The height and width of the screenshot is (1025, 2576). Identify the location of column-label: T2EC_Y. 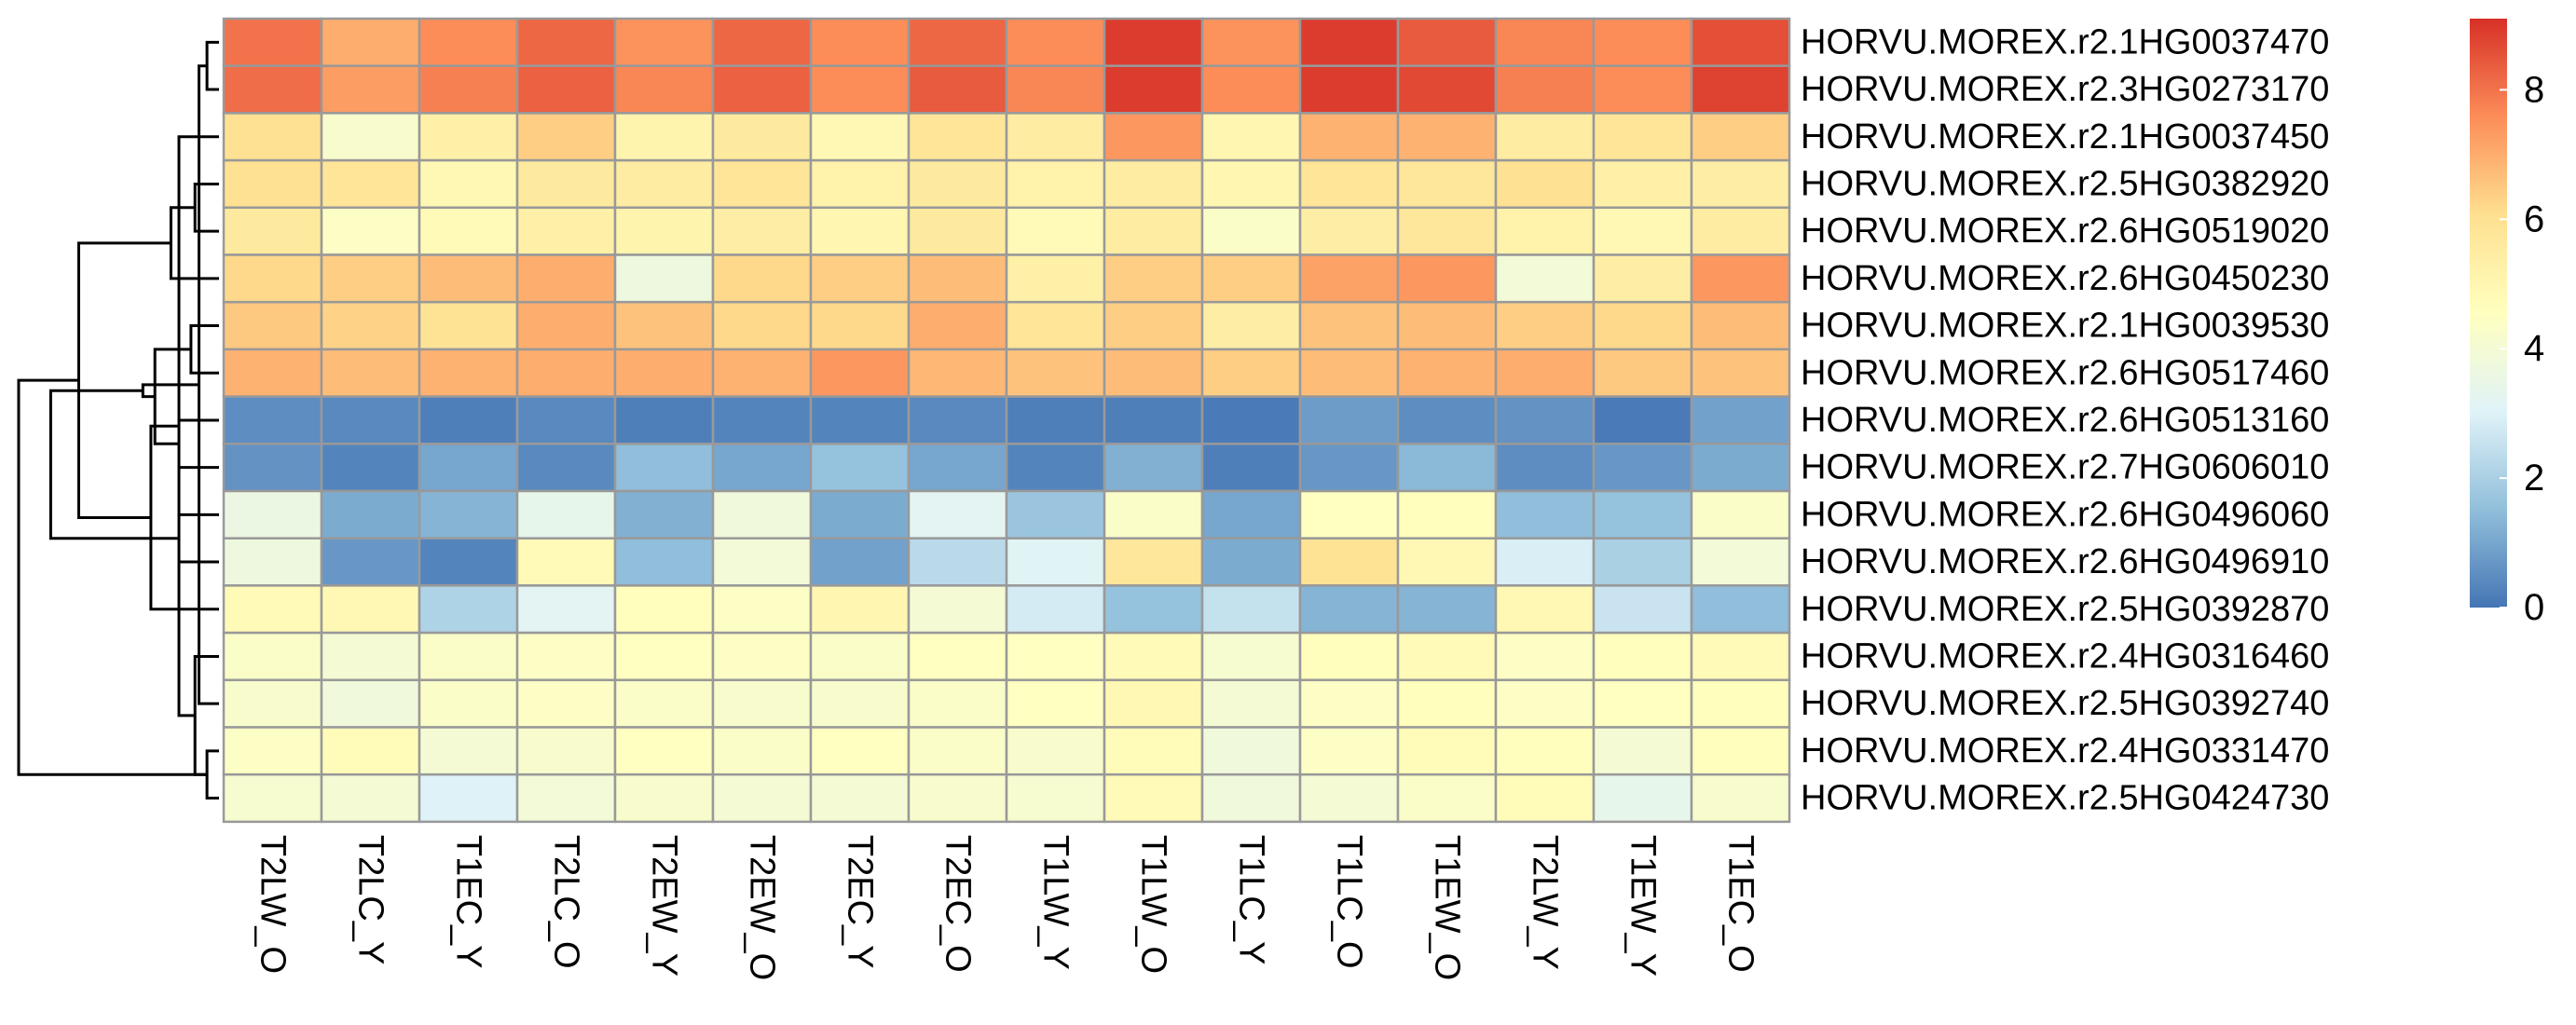
(860, 902).